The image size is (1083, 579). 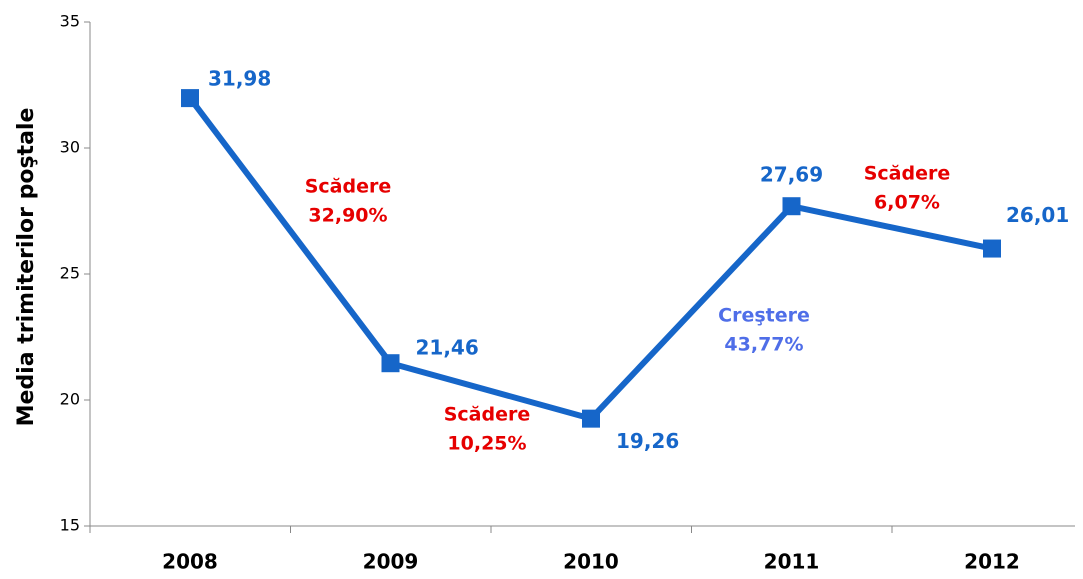 What do you see at coordinates (647, 441) in the screenshot?
I see `value-label: 19,26` at bounding box center [647, 441].